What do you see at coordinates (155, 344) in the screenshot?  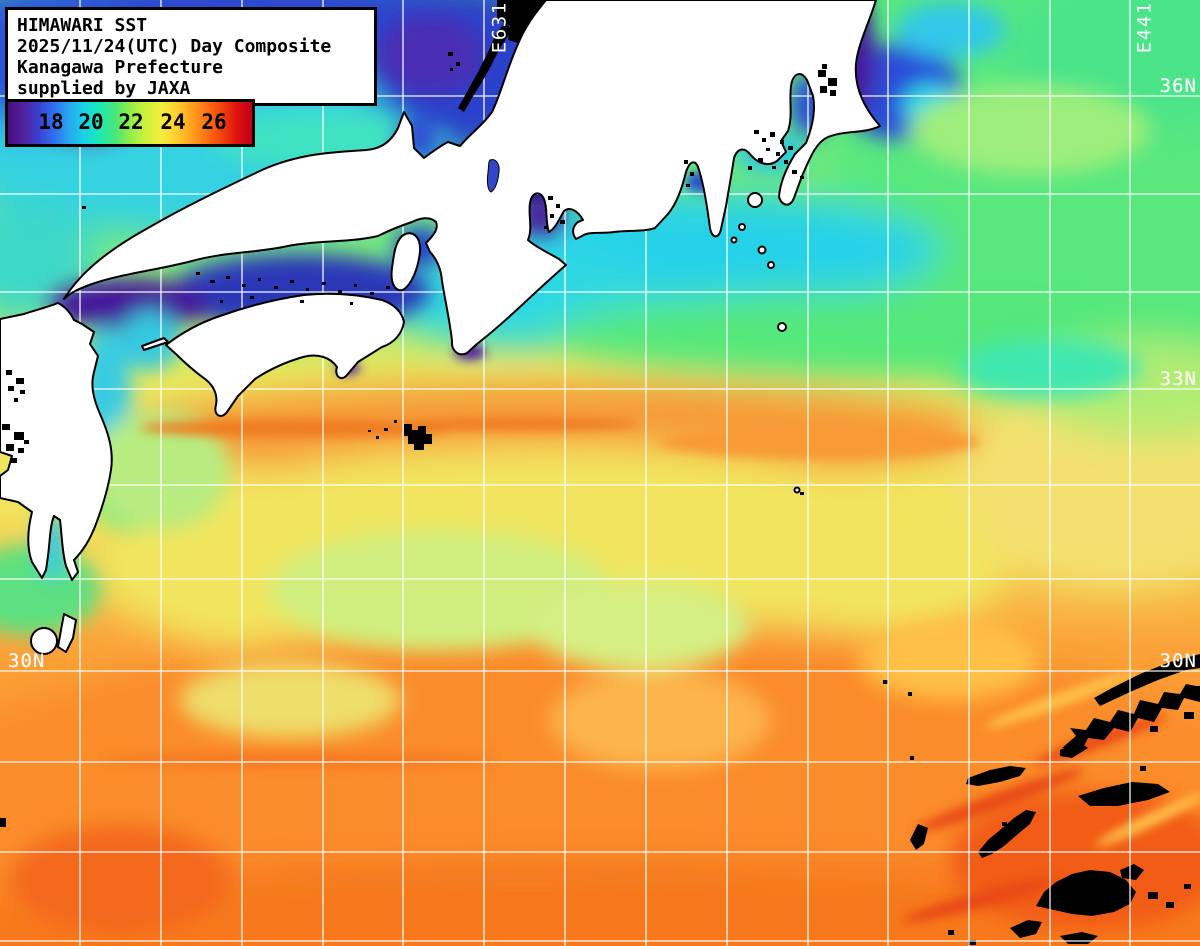 I see `sadamisaki-cape` at bounding box center [155, 344].